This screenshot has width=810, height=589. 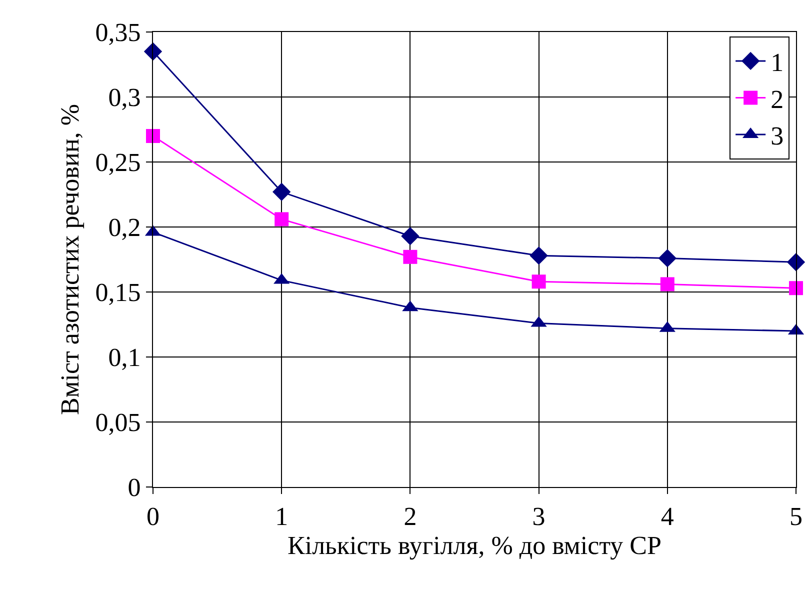 What do you see at coordinates (124, 227) in the screenshot?
I see `y-tick-label: 0,2` at bounding box center [124, 227].